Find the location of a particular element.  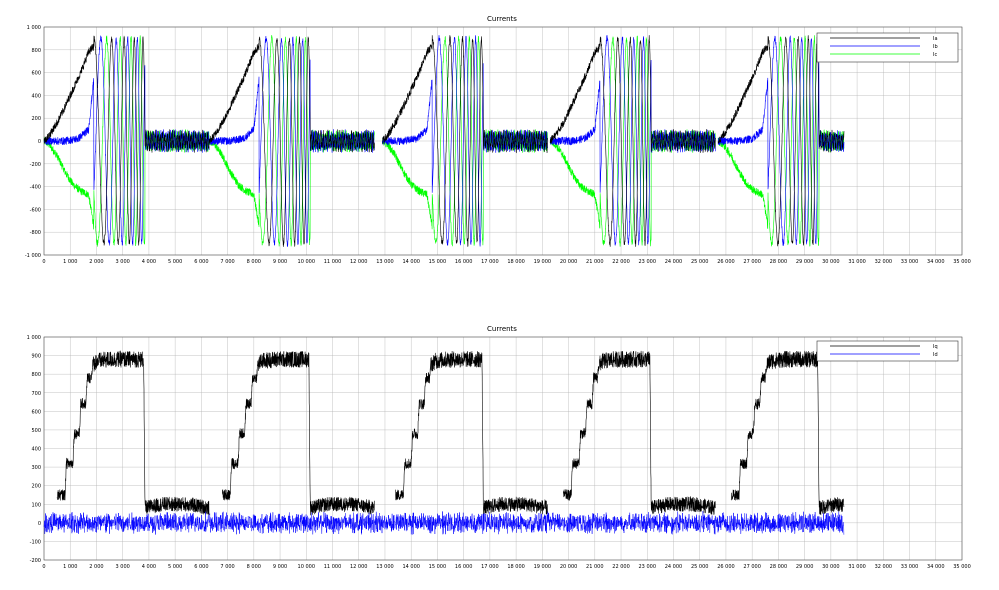

y-tick-label: 900 is located at coordinates (36, 357).